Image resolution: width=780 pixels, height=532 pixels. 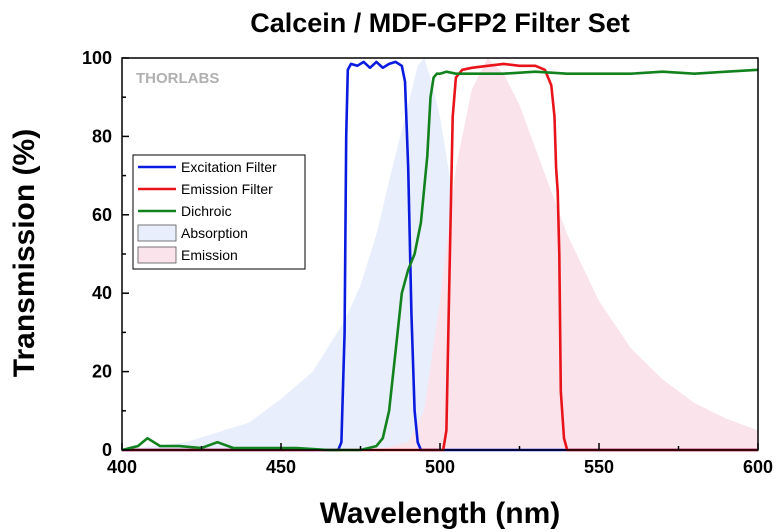 What do you see at coordinates (758, 467) in the screenshot?
I see `x-tick-label: 600` at bounding box center [758, 467].